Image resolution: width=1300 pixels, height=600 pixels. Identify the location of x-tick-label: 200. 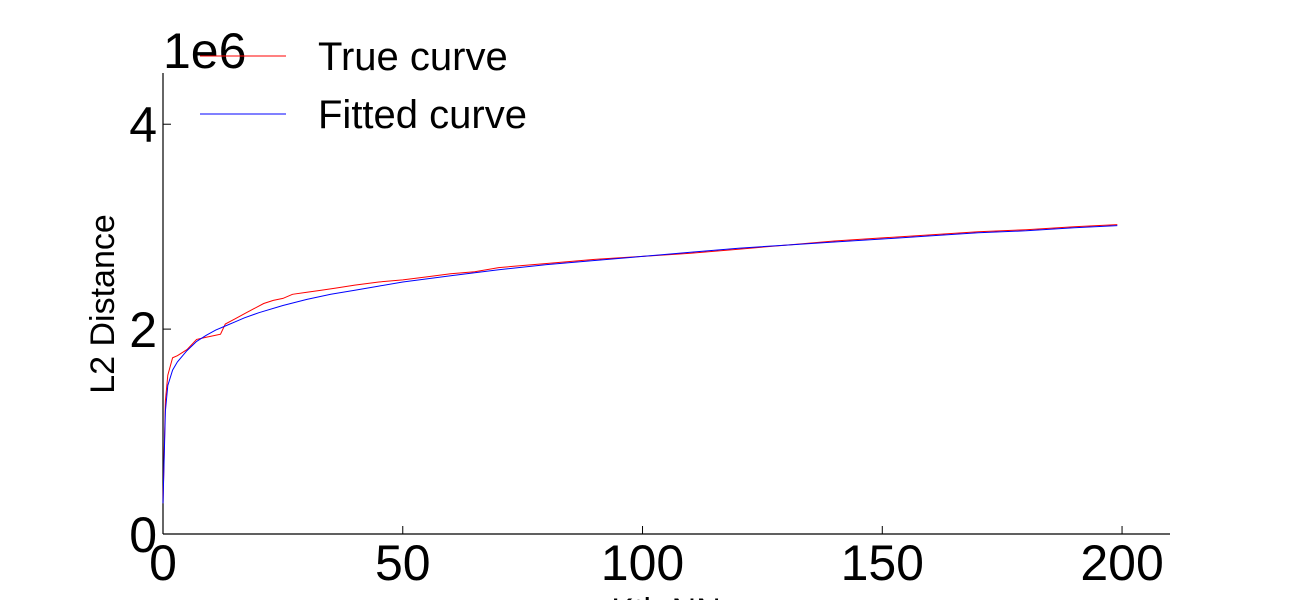
(1121, 563).